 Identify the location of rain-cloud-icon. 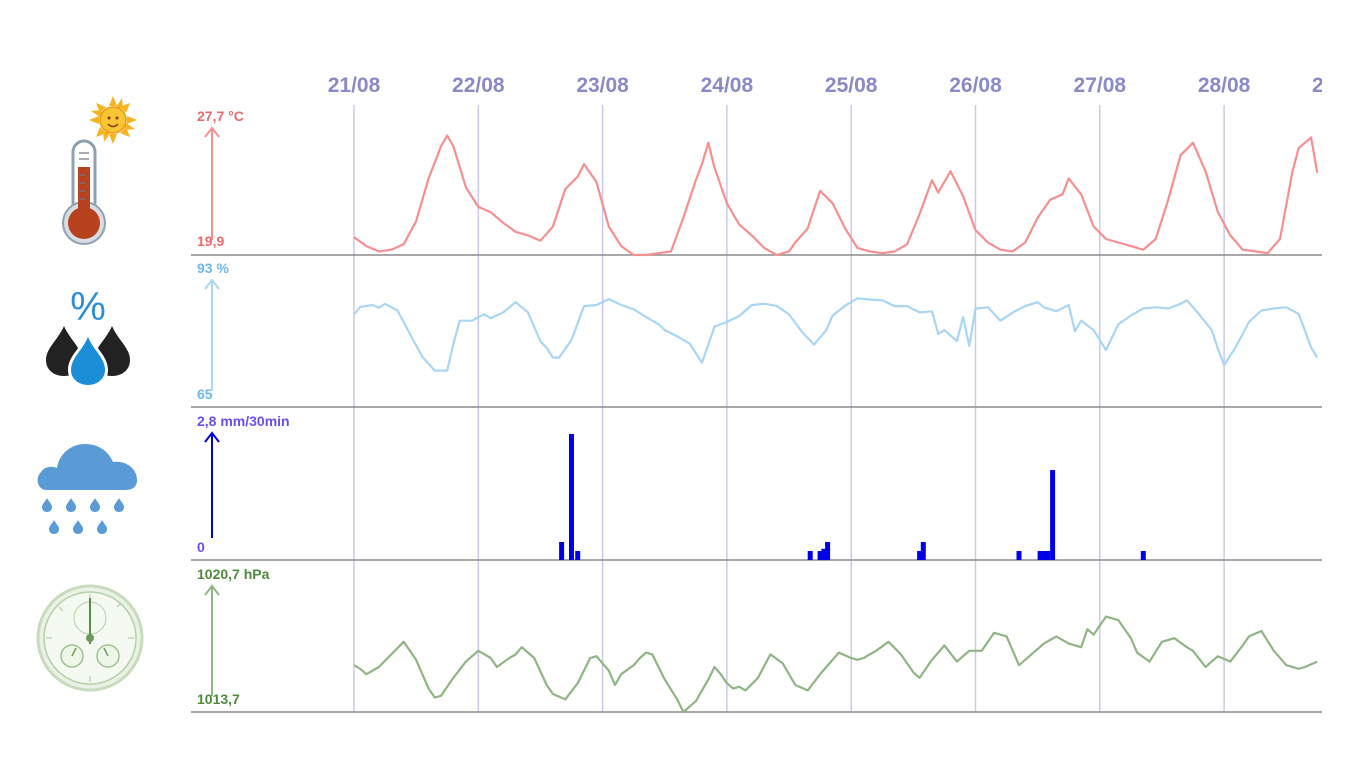
(87, 489).